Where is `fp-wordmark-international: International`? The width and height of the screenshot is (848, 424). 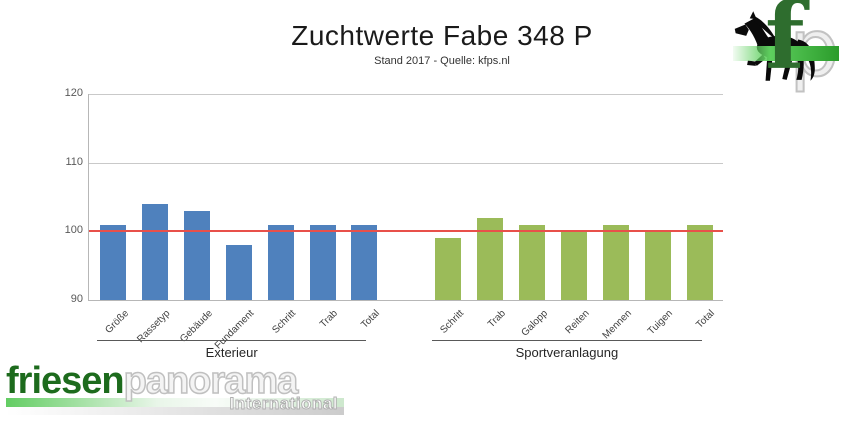 fp-wordmark-international: International is located at coordinates (283, 404).